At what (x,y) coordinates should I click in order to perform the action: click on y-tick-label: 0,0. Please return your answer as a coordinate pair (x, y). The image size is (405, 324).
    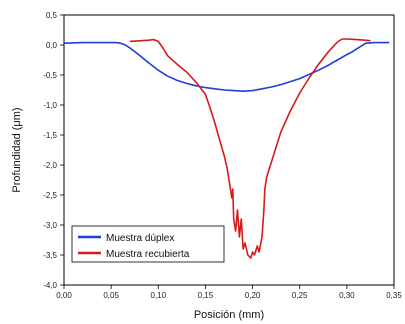
    Looking at the image, I should click on (52, 45).